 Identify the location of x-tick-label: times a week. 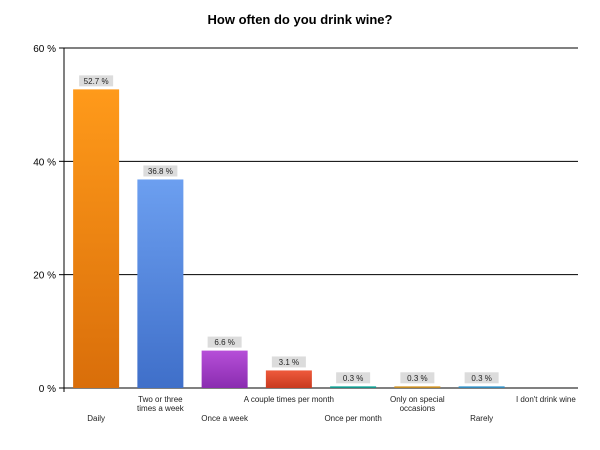
(161, 408).